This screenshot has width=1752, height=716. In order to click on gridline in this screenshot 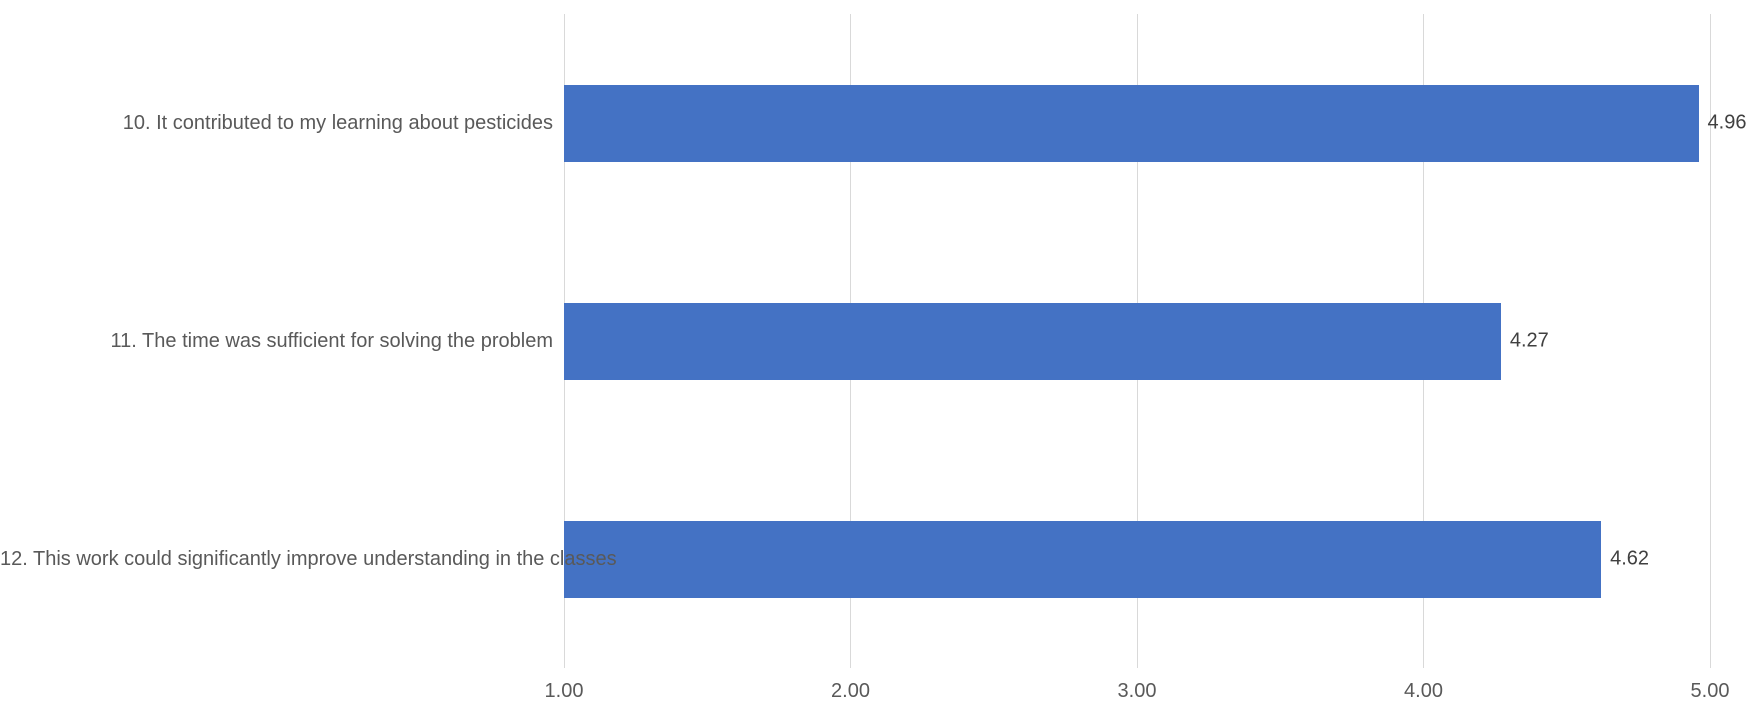, I will do `click(1710, 341)`.